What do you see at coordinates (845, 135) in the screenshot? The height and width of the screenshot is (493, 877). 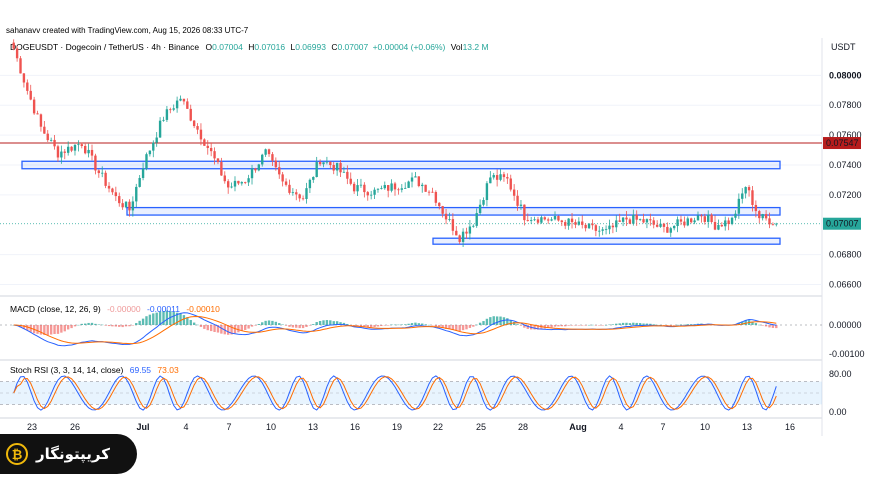 I see `price-tick-label: 0.07600` at bounding box center [845, 135].